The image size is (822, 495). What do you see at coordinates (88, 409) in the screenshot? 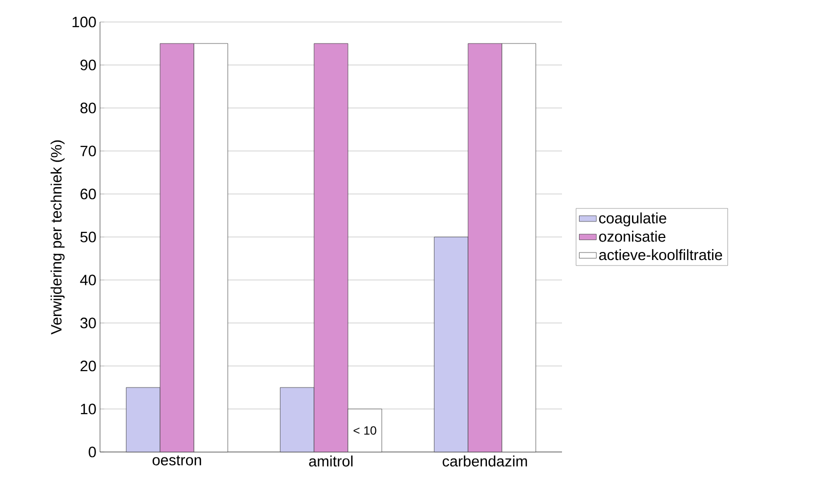
I see `y-tick-label: 10` at bounding box center [88, 409].